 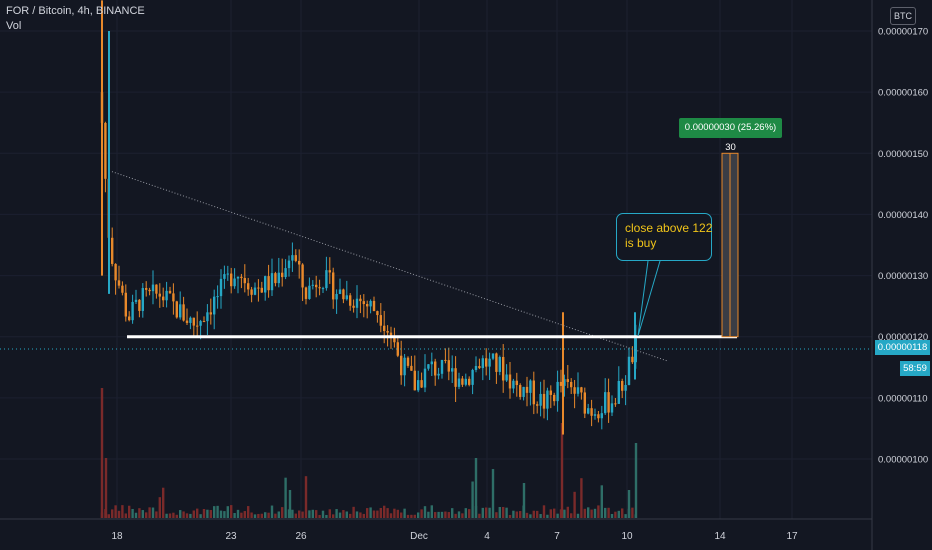 What do you see at coordinates (664, 237) in the screenshot?
I see `callout-note: close above 122 is buy` at bounding box center [664, 237].